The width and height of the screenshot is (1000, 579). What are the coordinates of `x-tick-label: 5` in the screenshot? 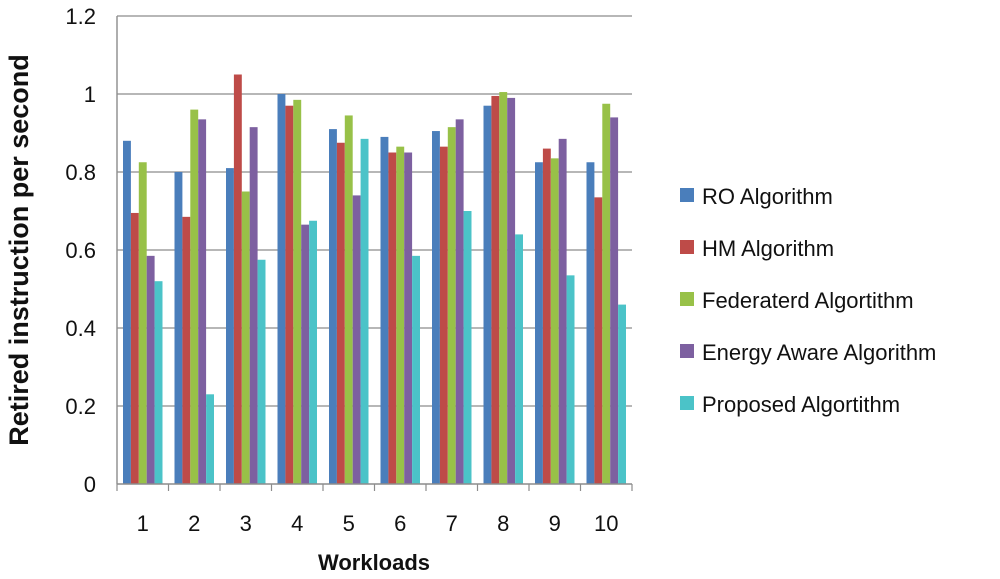 It's located at (349, 523).